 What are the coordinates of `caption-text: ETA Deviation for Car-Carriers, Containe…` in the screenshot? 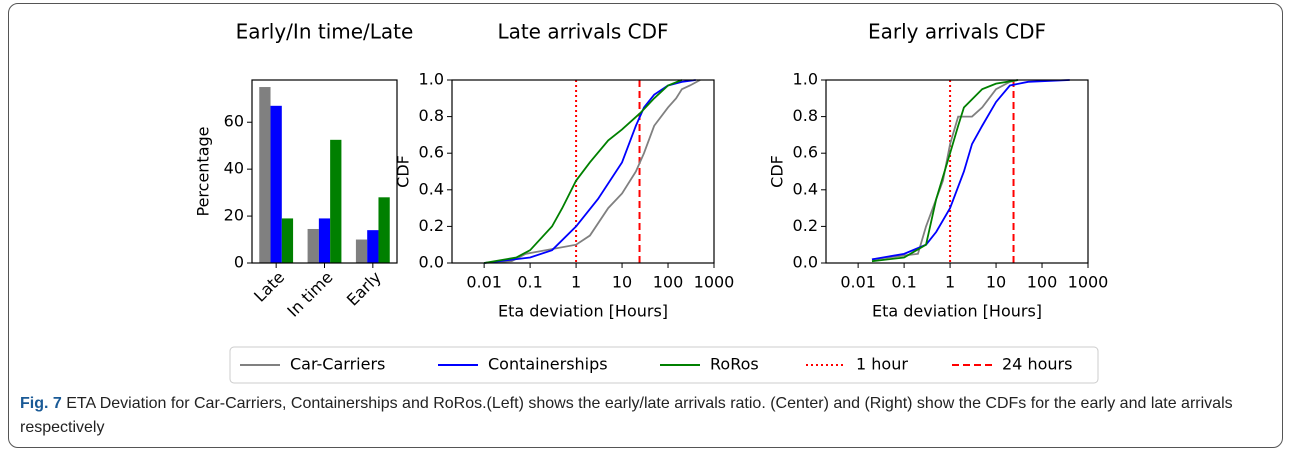 It's located at (626, 415).